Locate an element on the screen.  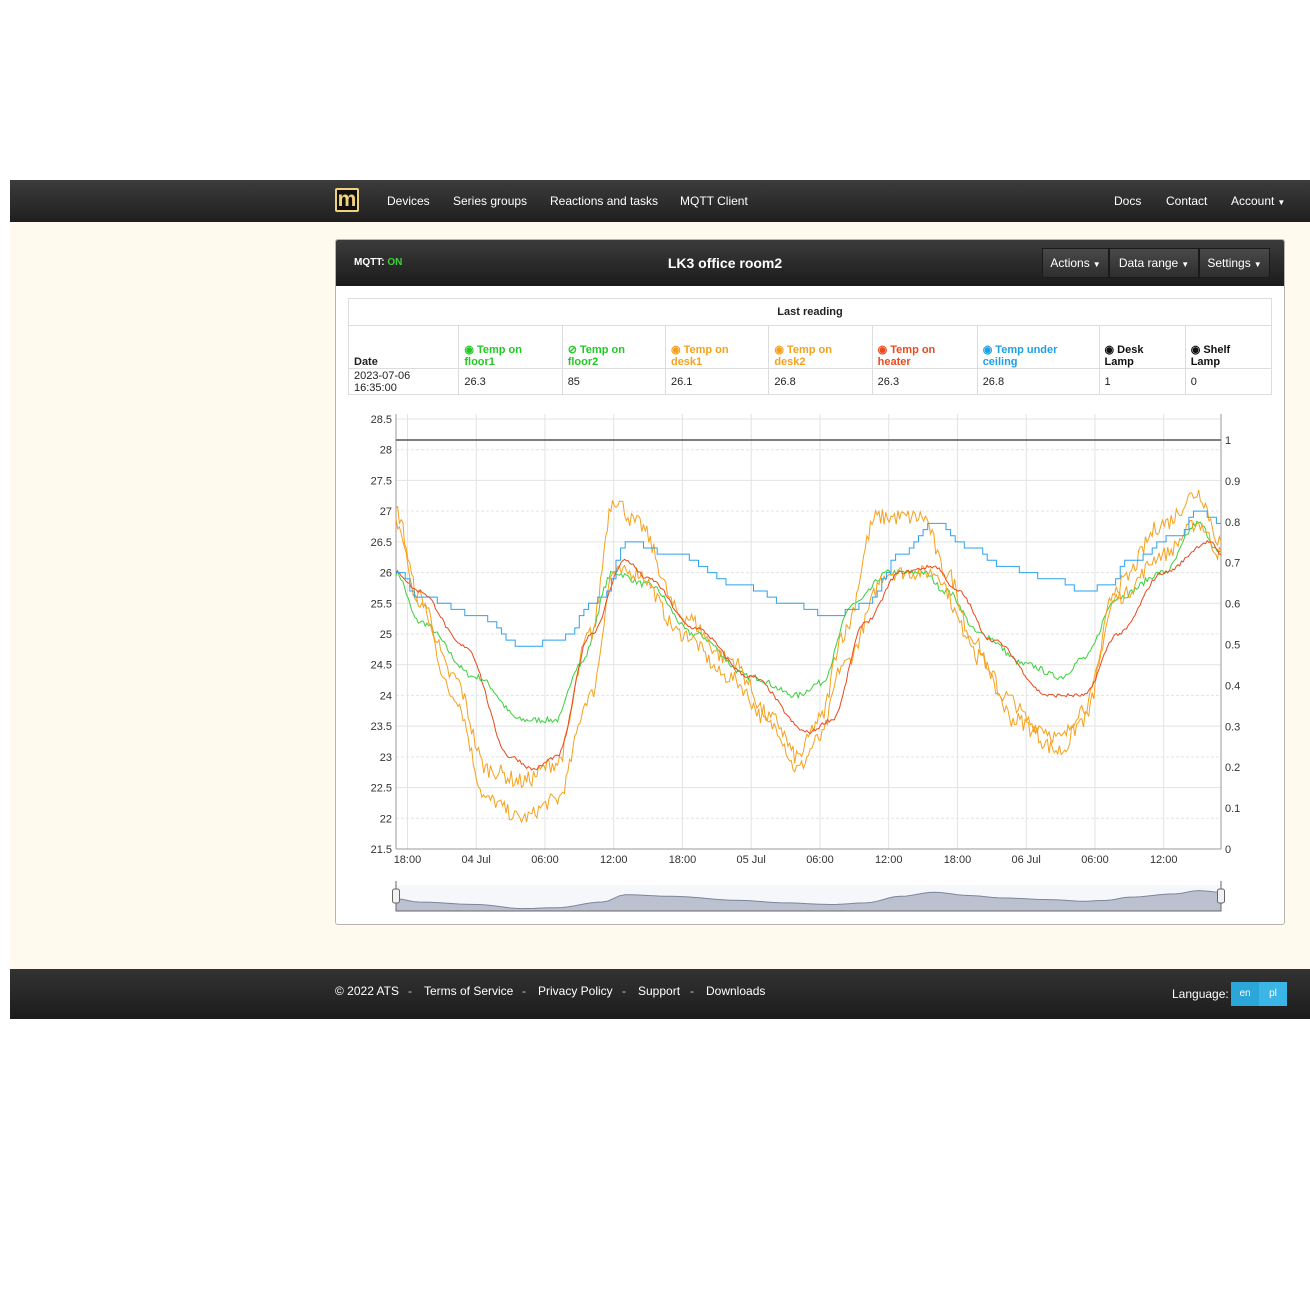
language-label: Language: is located at coordinates (1200, 994).